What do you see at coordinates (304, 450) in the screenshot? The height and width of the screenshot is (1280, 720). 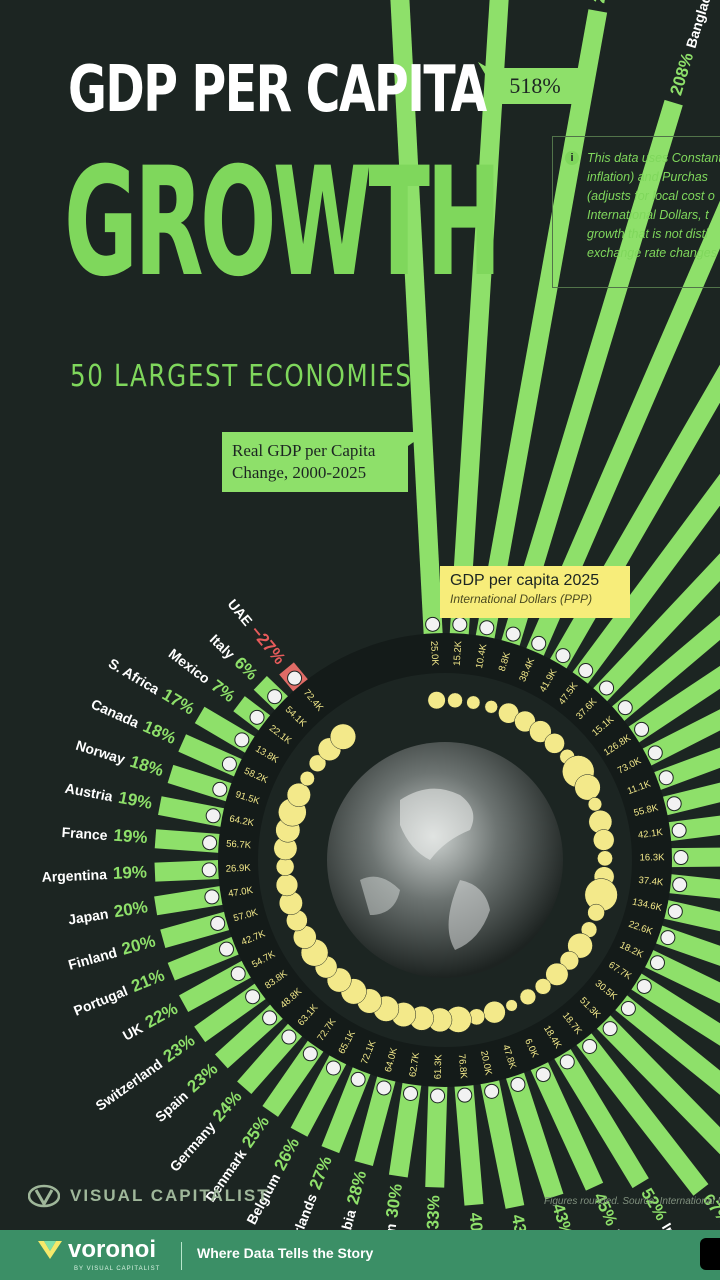 I see `callout-line-1: Real GDP per Capita` at bounding box center [304, 450].